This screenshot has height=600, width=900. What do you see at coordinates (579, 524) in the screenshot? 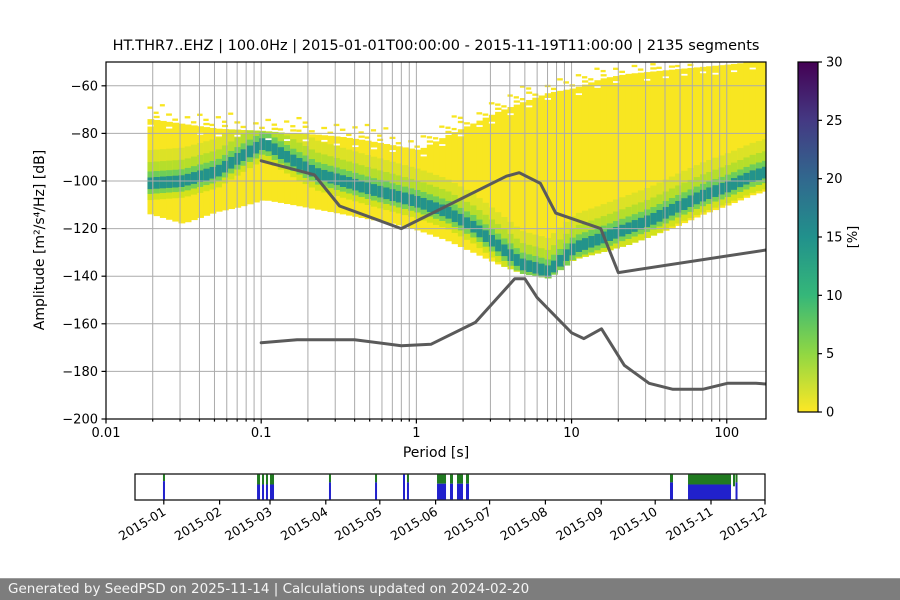
I see `timeline-month-label: 2015-09` at bounding box center [579, 524].